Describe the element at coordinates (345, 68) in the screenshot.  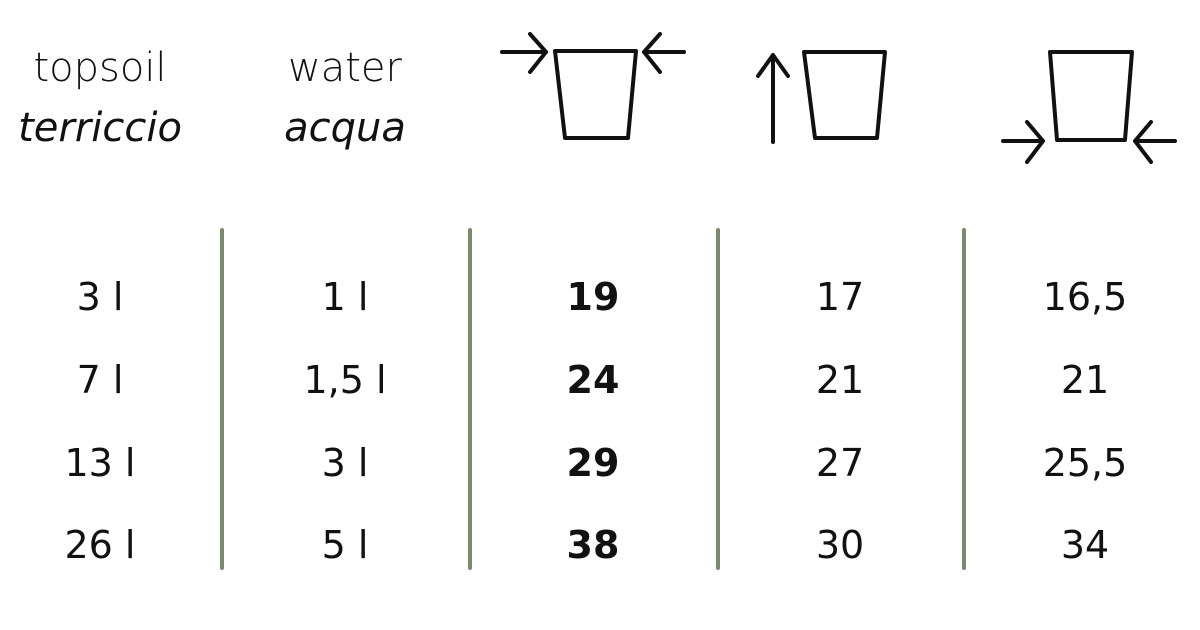
I see `header-en: water` at that location.